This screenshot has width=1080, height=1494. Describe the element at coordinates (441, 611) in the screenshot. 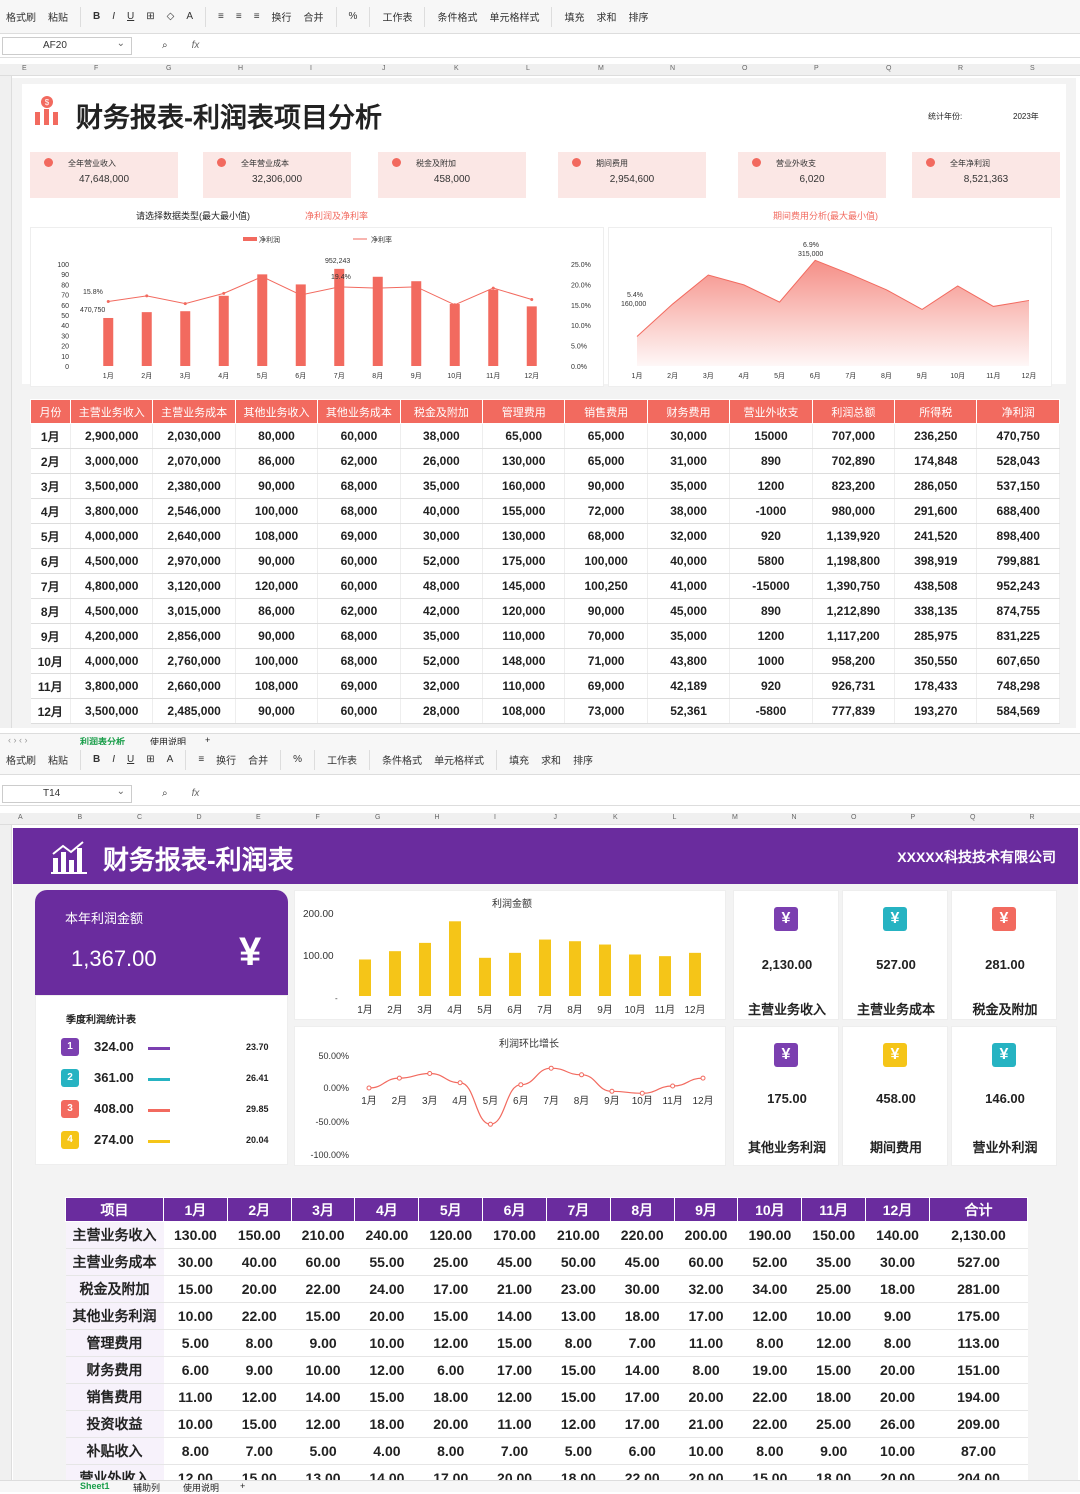

I see `table-cell: 42,000` at that location.